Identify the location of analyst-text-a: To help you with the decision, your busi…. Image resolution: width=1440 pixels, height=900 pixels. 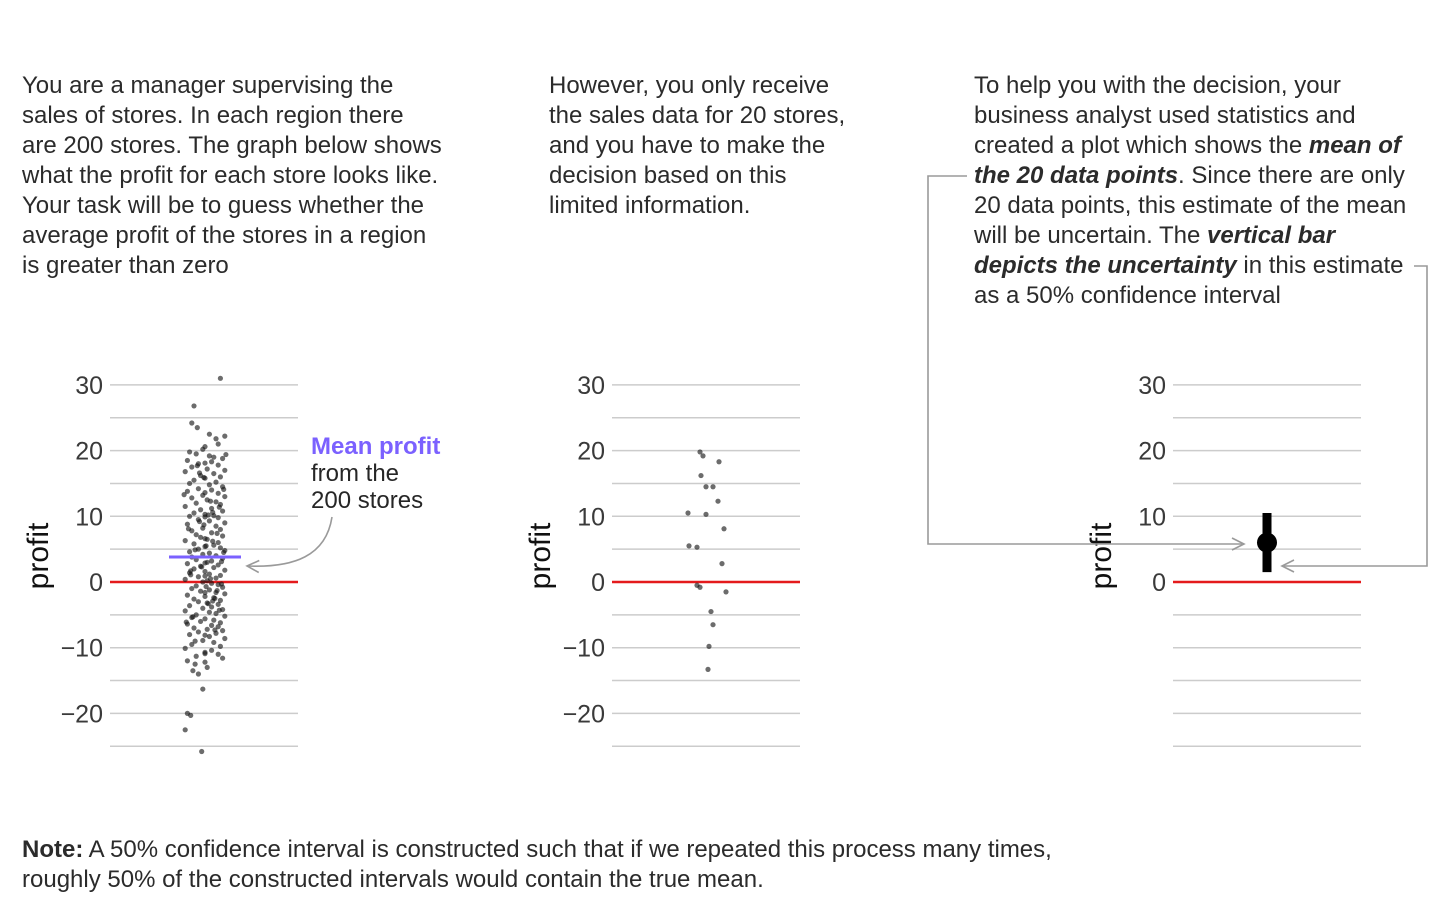
(1165, 115).